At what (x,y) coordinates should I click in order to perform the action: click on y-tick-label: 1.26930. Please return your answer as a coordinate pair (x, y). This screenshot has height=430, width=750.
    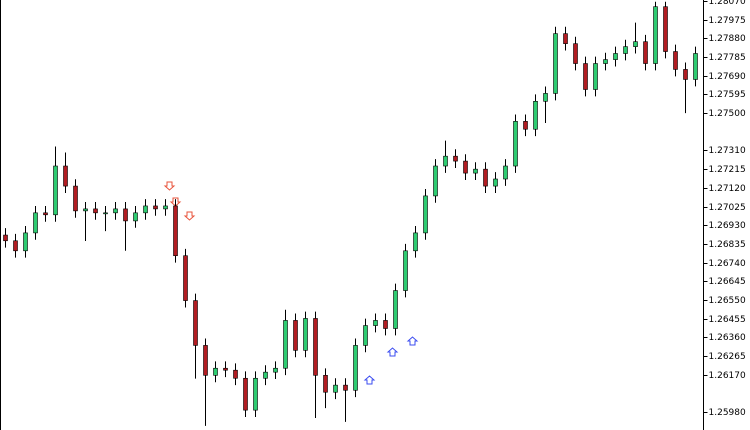
    Looking at the image, I should click on (727, 226).